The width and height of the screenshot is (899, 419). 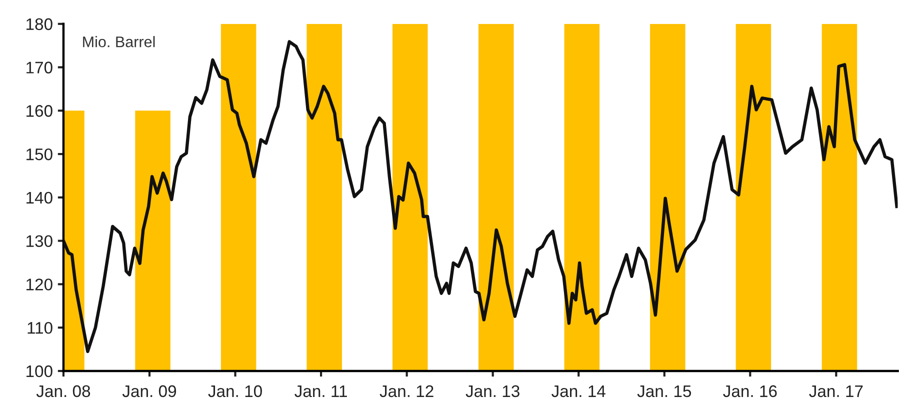 What do you see at coordinates (119, 42) in the screenshot?
I see `y-axis-title: Mio. Barrel` at bounding box center [119, 42].